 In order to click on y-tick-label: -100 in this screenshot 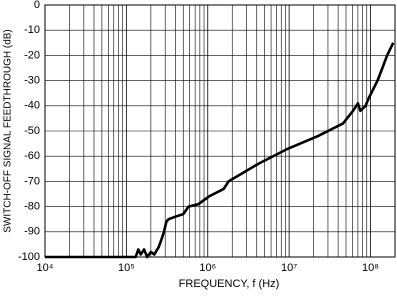, I will do `click(29, 257)`.